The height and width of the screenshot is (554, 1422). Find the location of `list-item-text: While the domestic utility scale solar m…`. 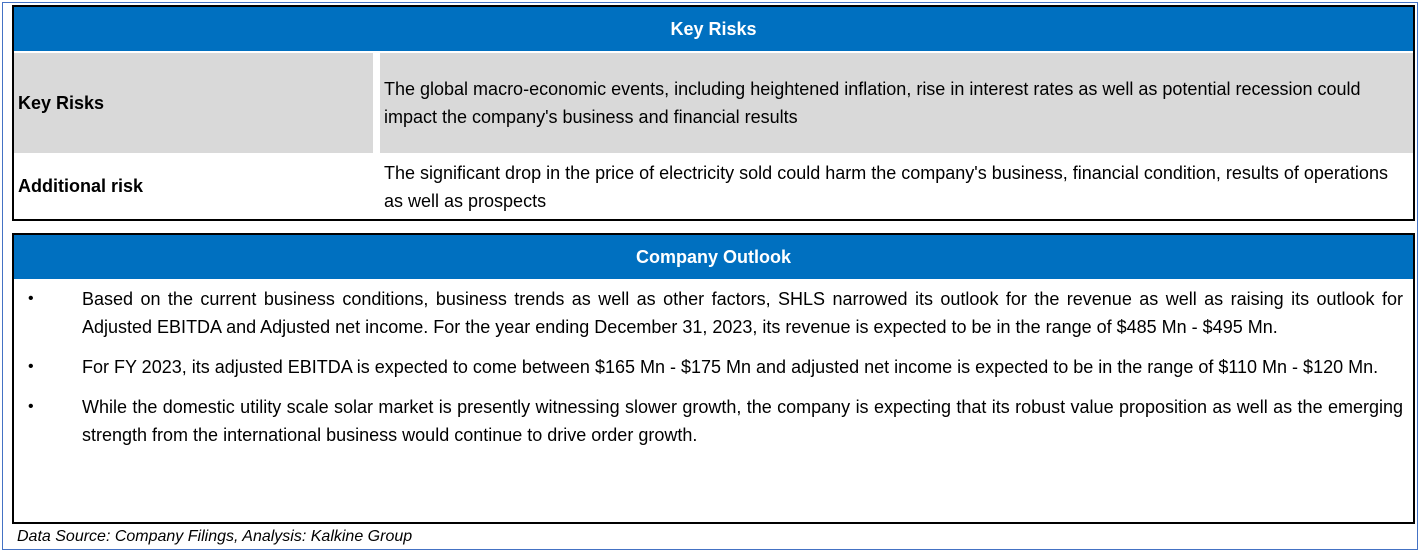

list-item-text: While the domestic utility scale solar m… is located at coordinates (742, 421).